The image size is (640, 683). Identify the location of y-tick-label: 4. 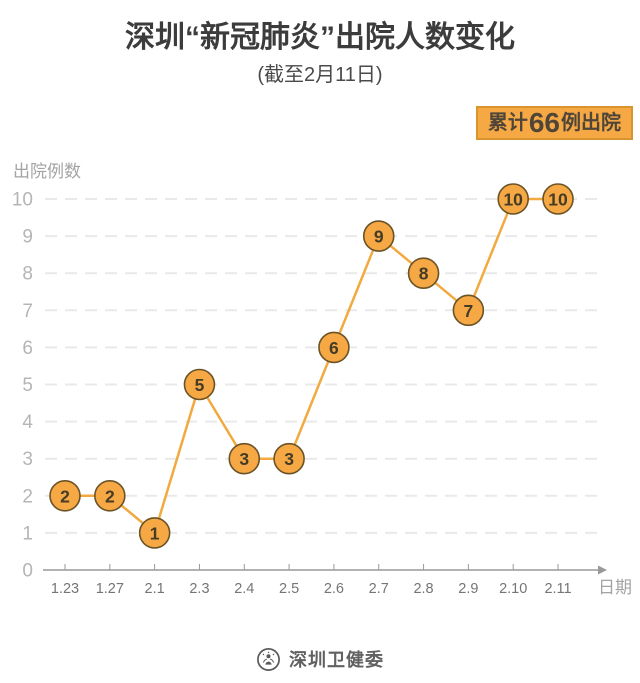
(27, 422).